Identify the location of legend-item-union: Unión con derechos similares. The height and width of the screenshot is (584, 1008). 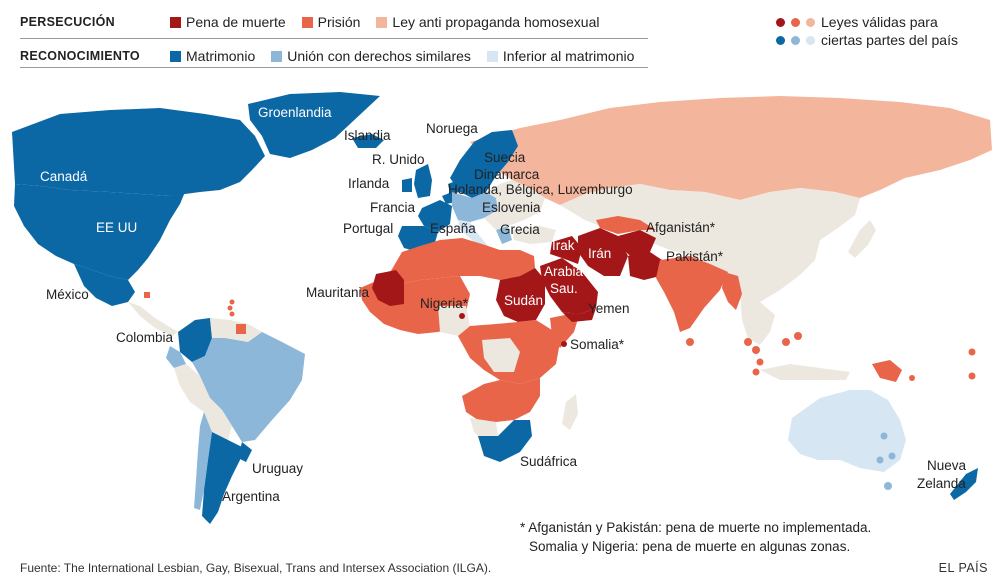
(371, 56).